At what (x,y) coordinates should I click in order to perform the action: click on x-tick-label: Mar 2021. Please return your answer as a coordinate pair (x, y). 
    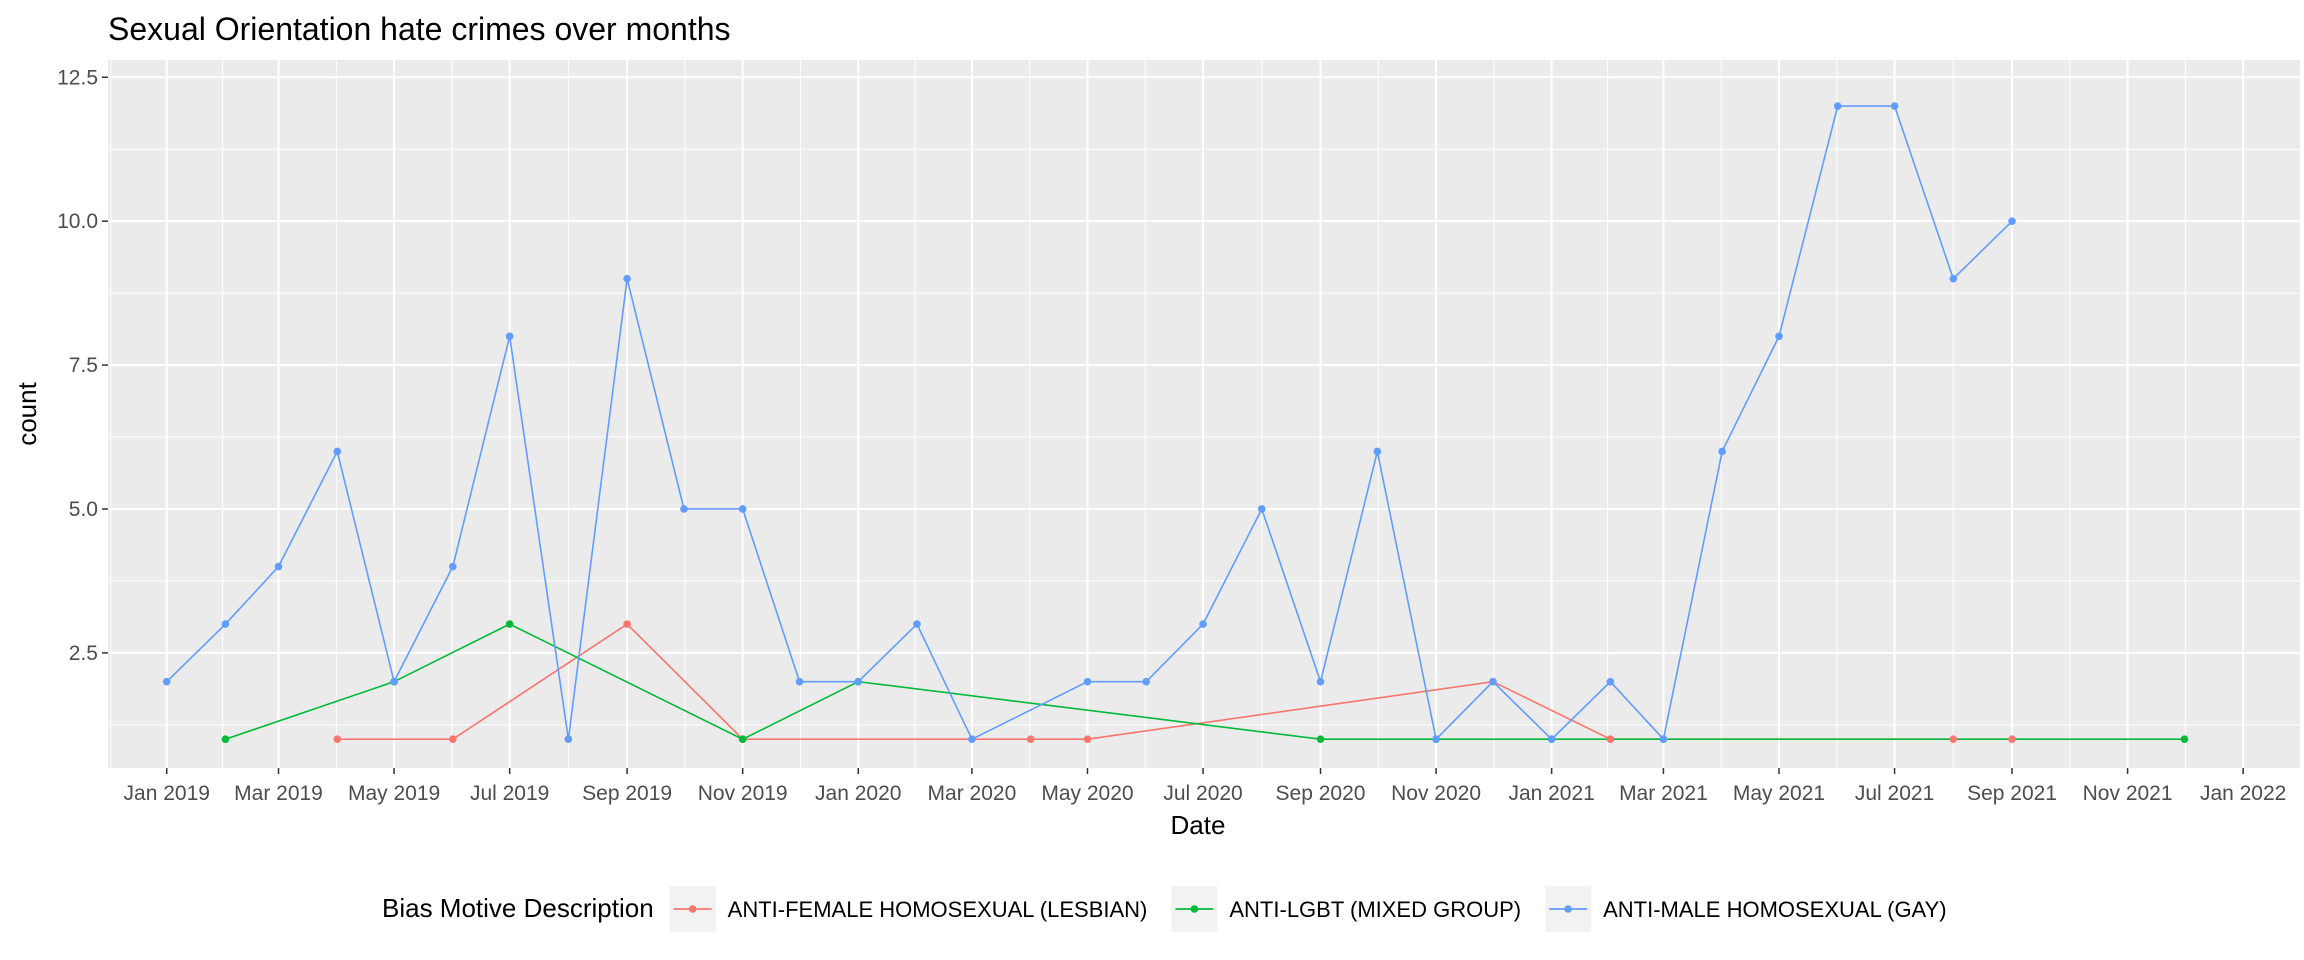
    Looking at the image, I should click on (1663, 793).